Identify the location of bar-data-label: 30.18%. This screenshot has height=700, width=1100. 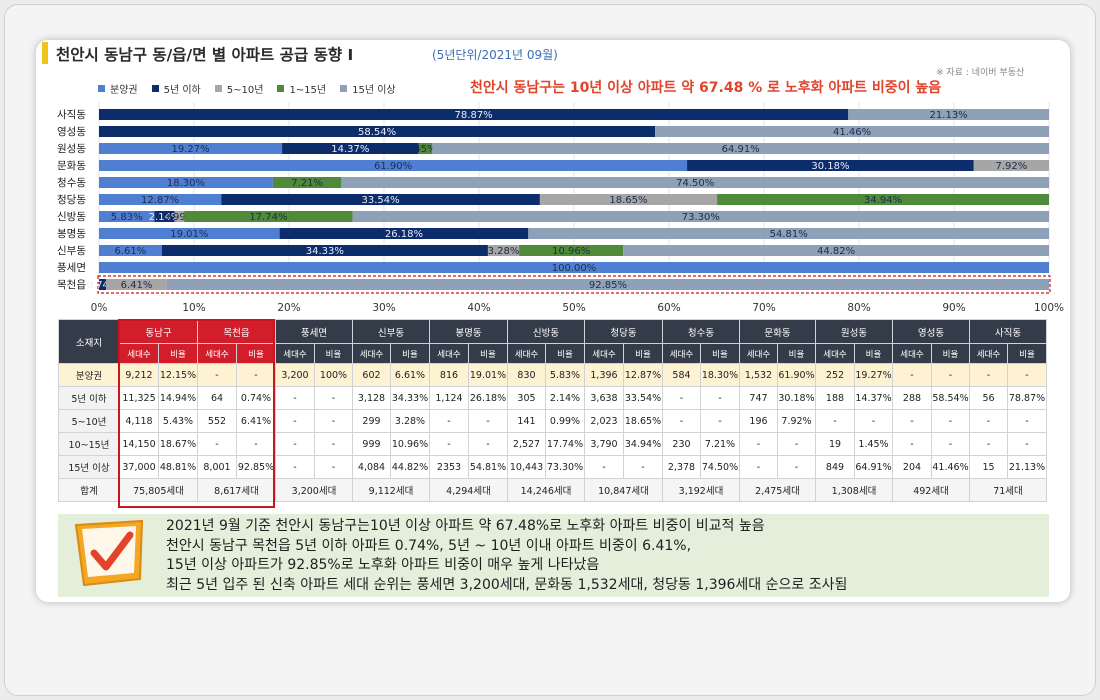
(830, 166).